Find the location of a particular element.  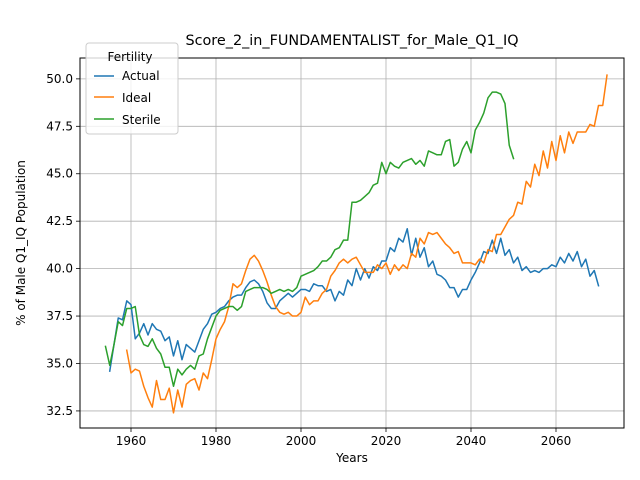

x-tick-label: 2060 is located at coordinates (556, 441).